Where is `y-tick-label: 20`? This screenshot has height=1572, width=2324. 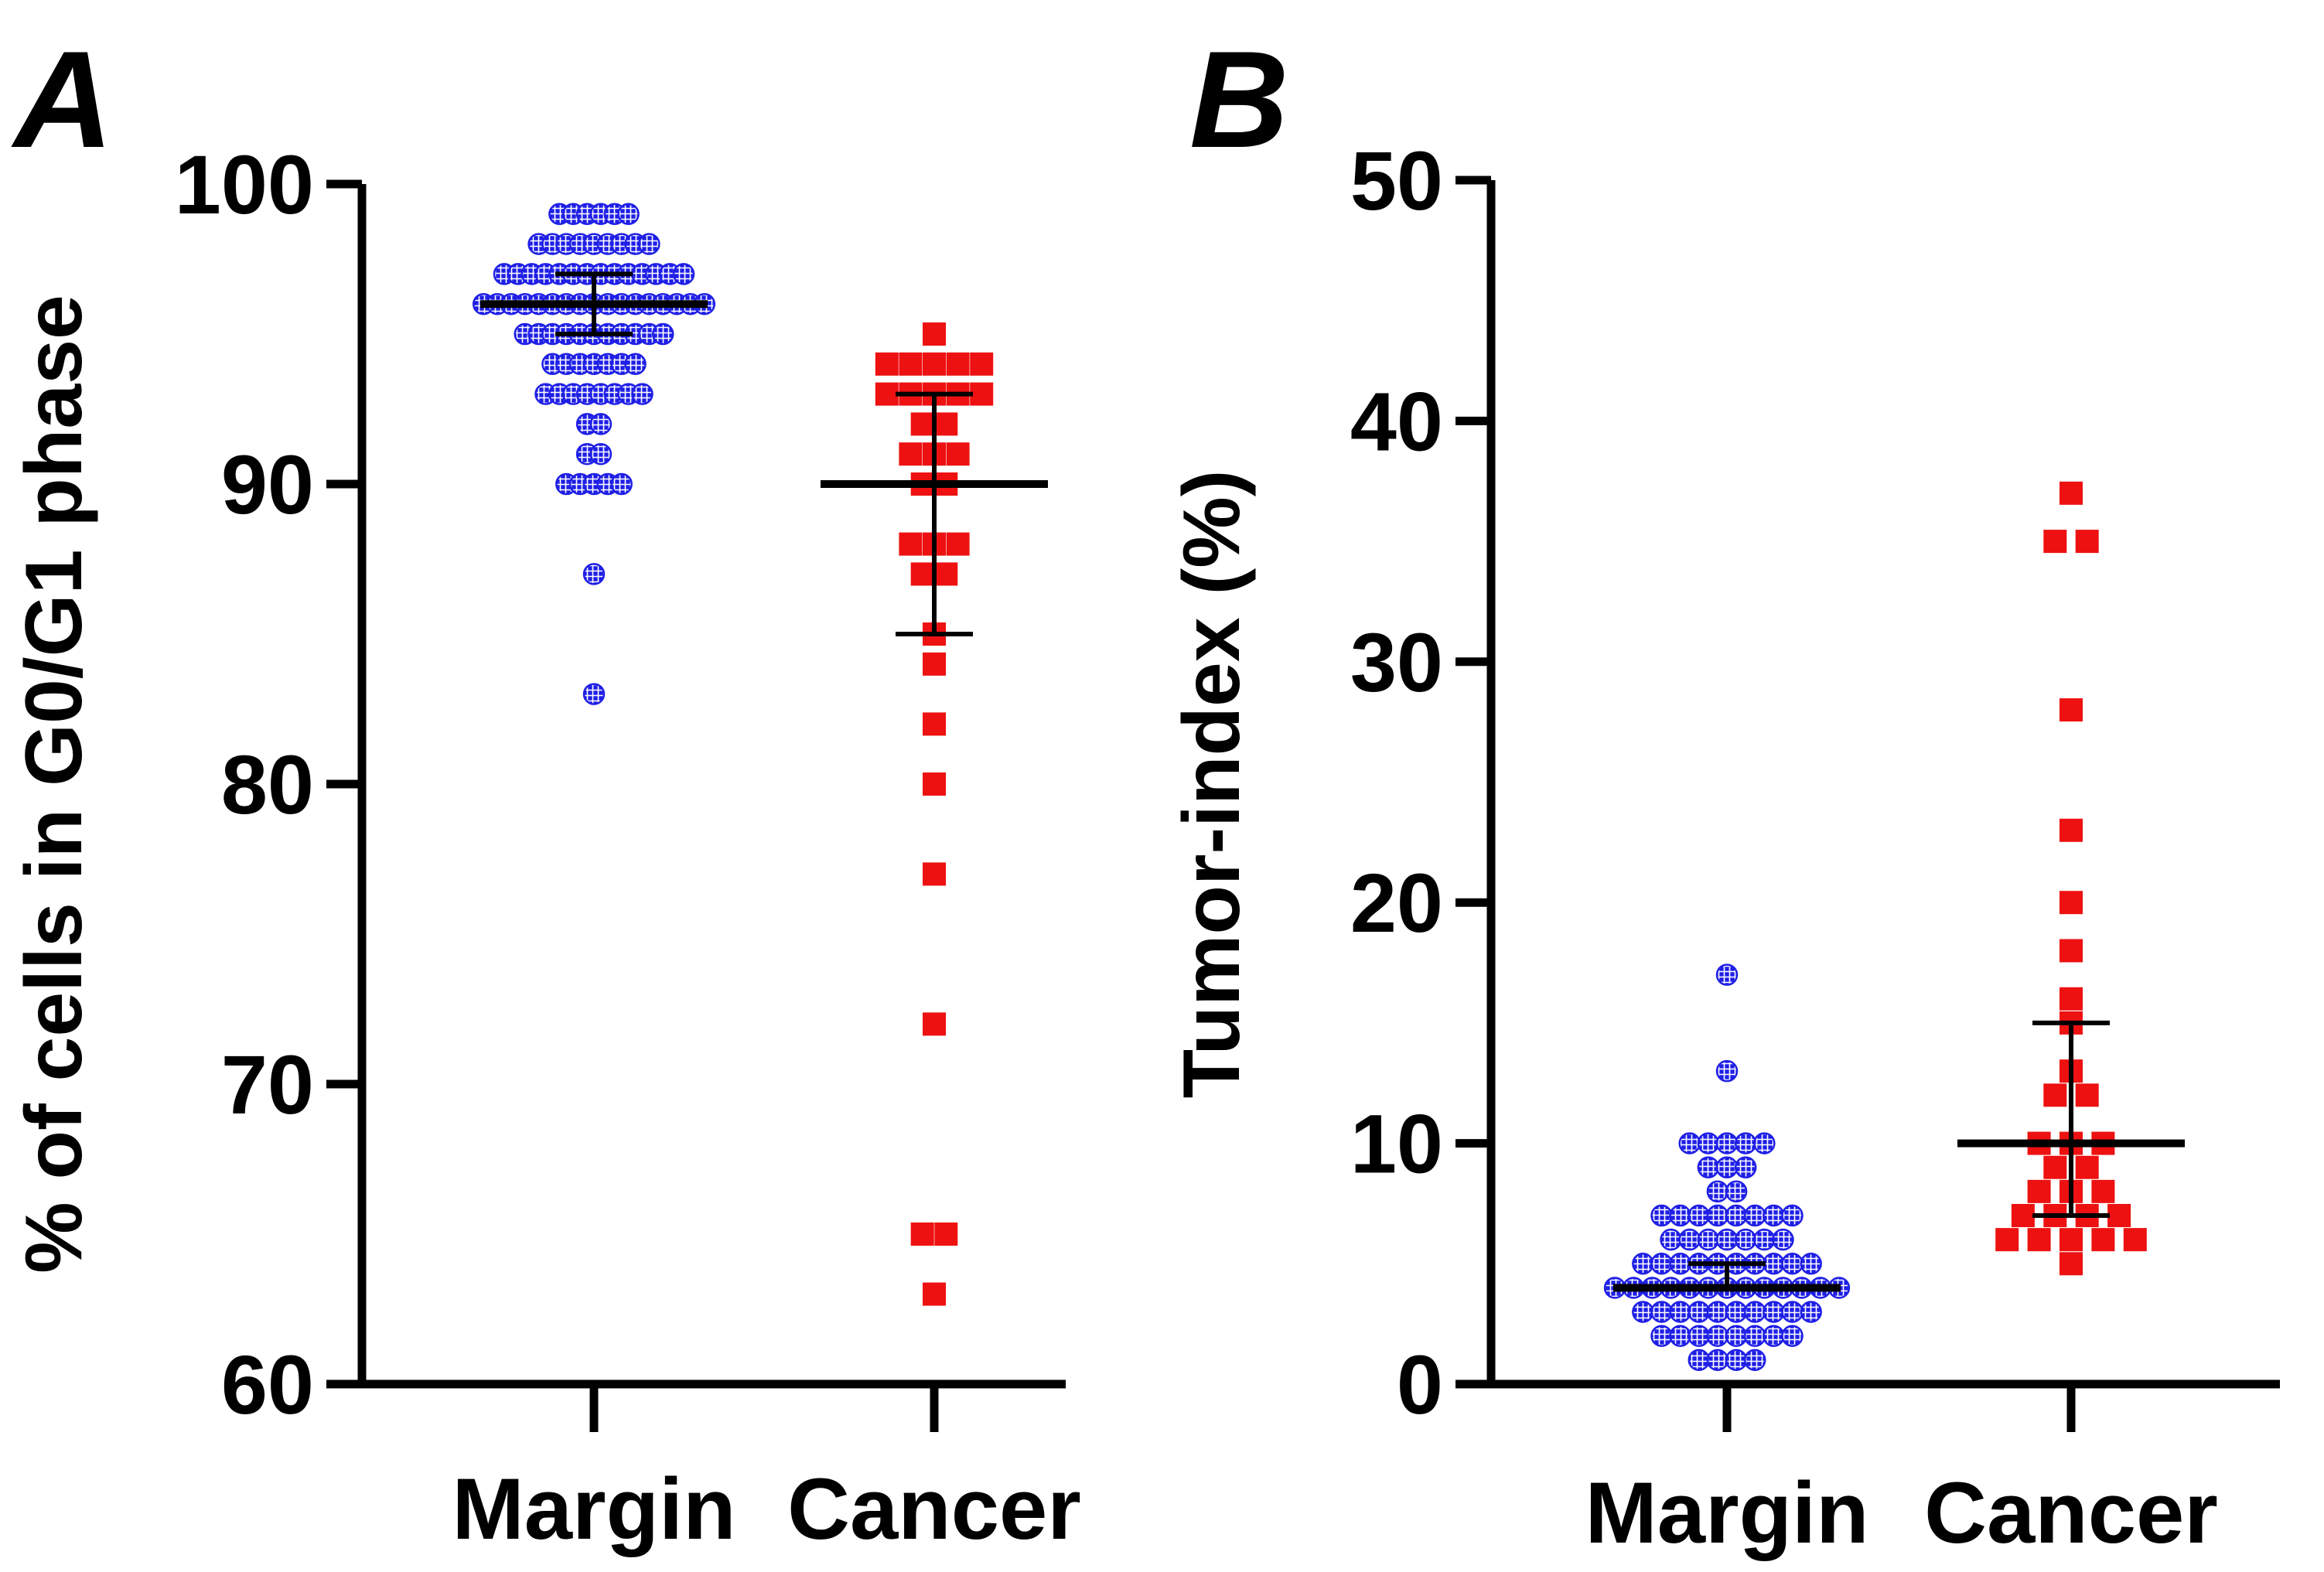 y-tick-label: 20 is located at coordinates (1396, 903).